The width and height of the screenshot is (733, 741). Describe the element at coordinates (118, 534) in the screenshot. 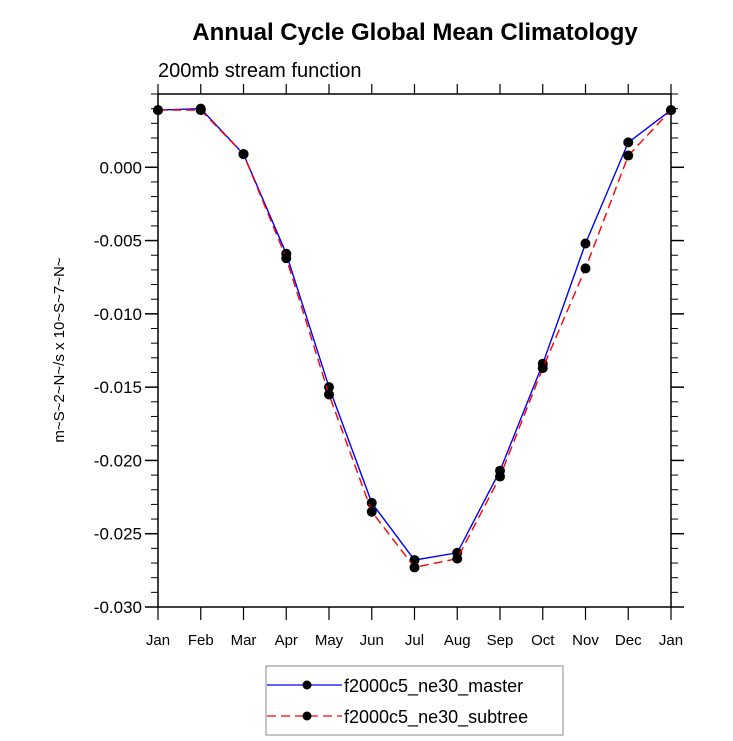

I see `y-tick-label: -0.025` at that location.